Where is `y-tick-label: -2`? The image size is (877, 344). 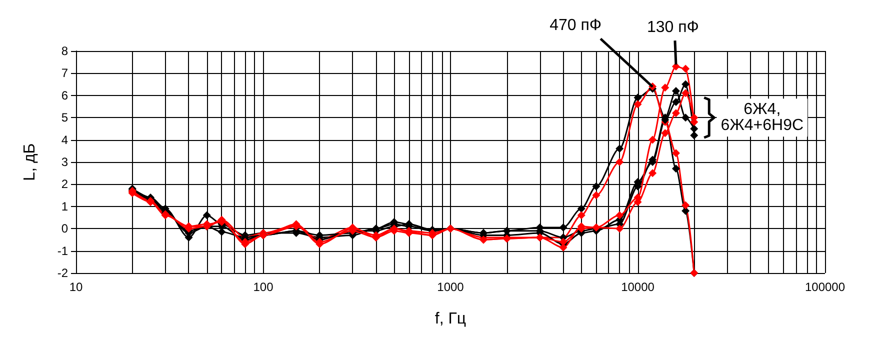
y-tick-label: -2 is located at coordinates (62, 273).